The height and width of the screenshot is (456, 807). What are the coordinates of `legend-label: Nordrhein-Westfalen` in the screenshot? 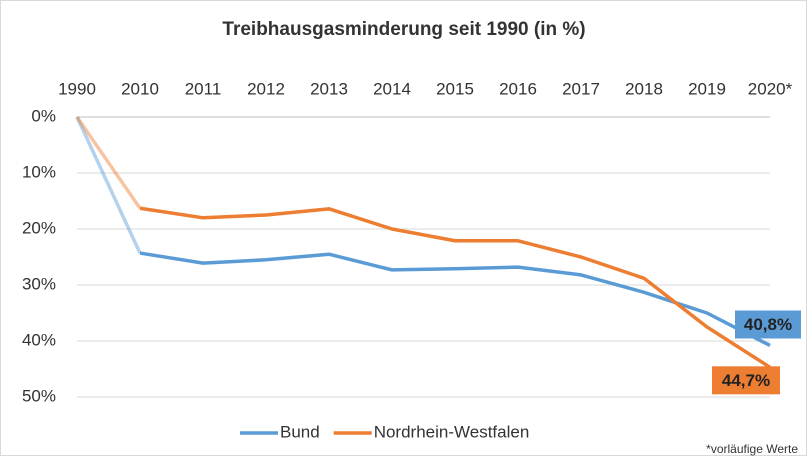 It's located at (452, 431).